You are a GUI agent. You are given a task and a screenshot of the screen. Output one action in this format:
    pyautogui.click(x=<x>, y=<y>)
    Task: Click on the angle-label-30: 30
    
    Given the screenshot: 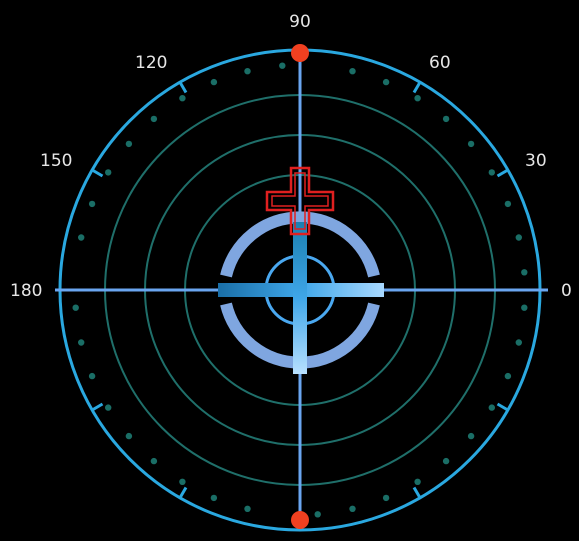 What is the action you would take?
    pyautogui.click(x=536, y=161)
    